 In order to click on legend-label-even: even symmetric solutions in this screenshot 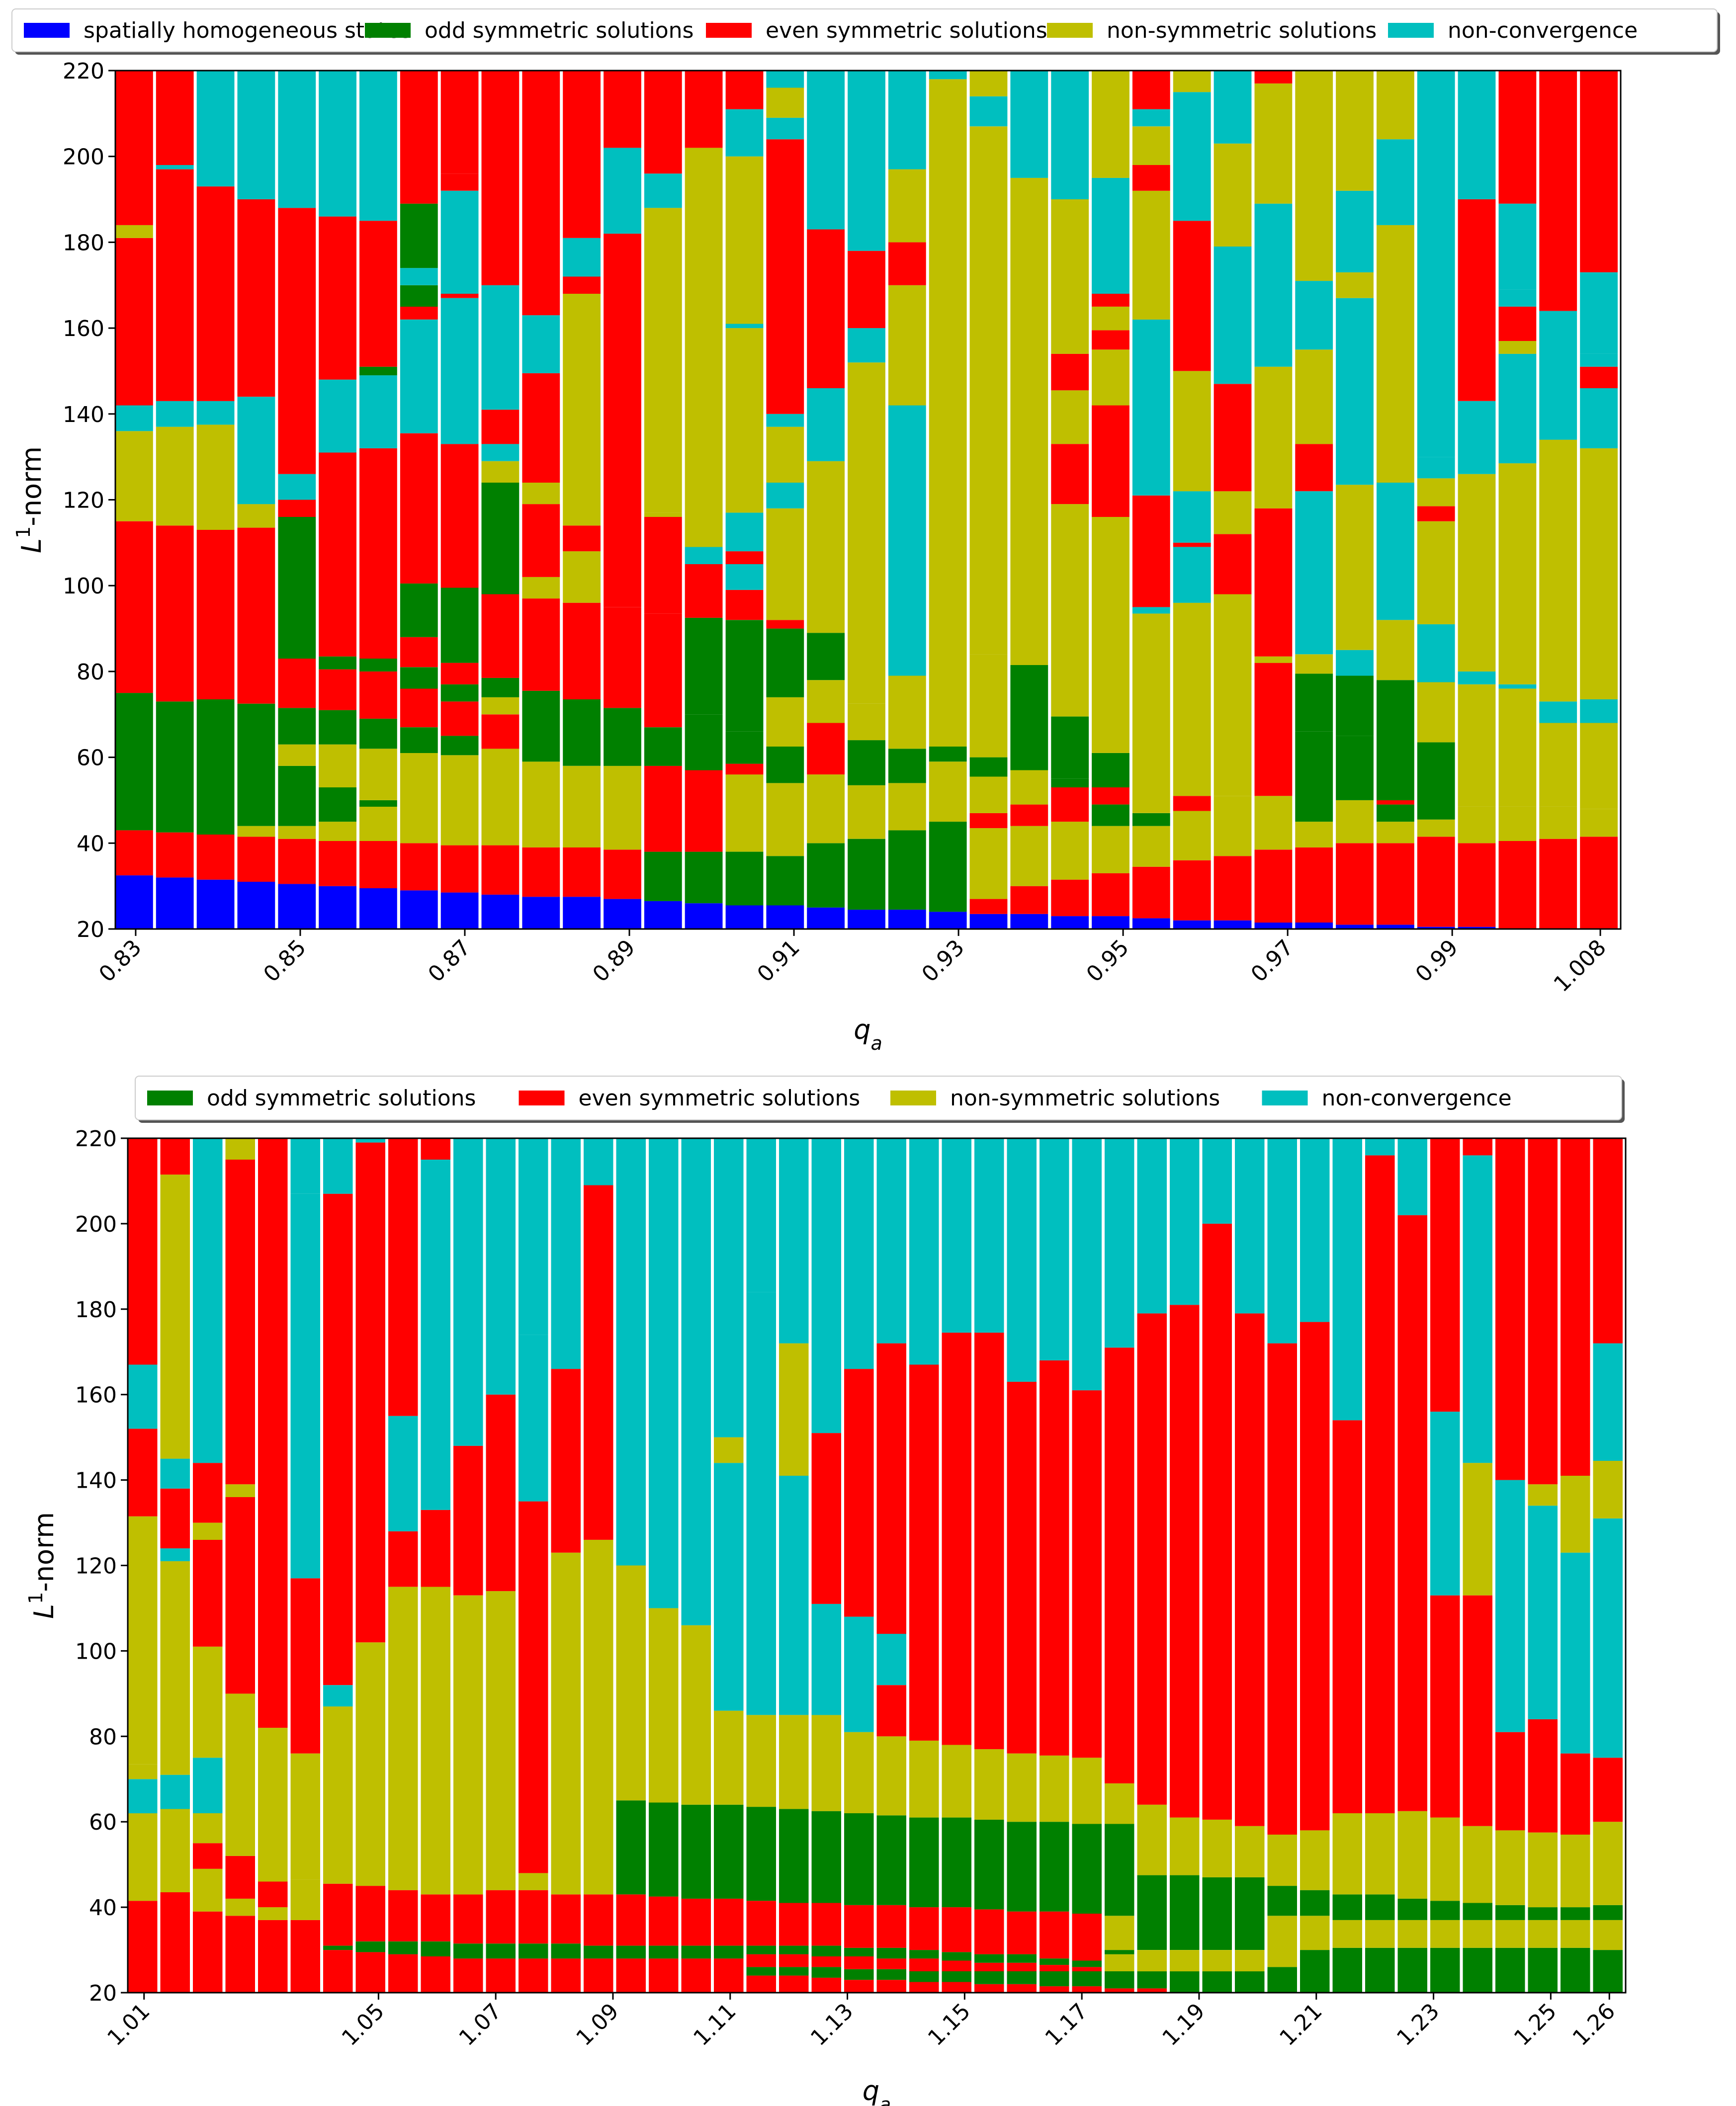, I will do `click(906, 31)`.